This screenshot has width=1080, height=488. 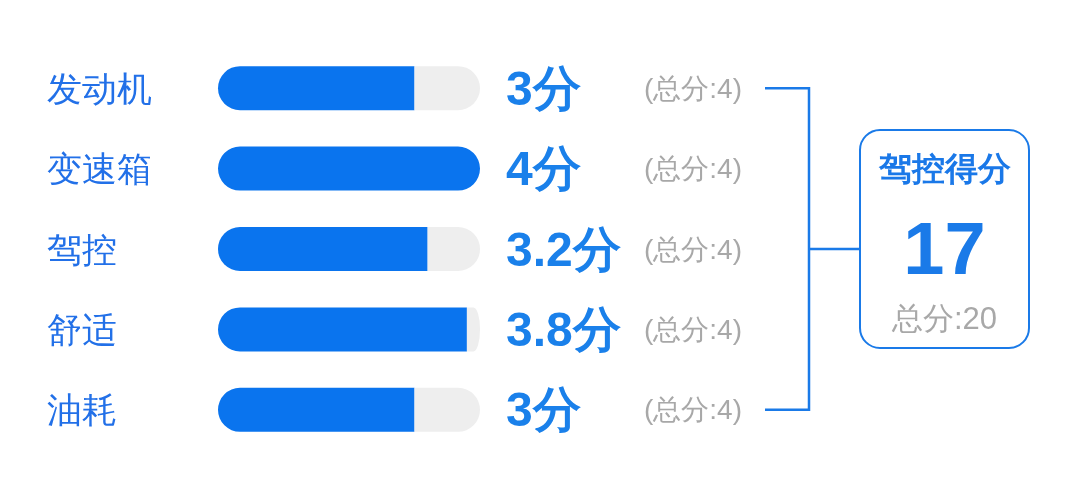 What do you see at coordinates (82, 329) in the screenshot?
I see `y-tick-label: 舒适` at bounding box center [82, 329].